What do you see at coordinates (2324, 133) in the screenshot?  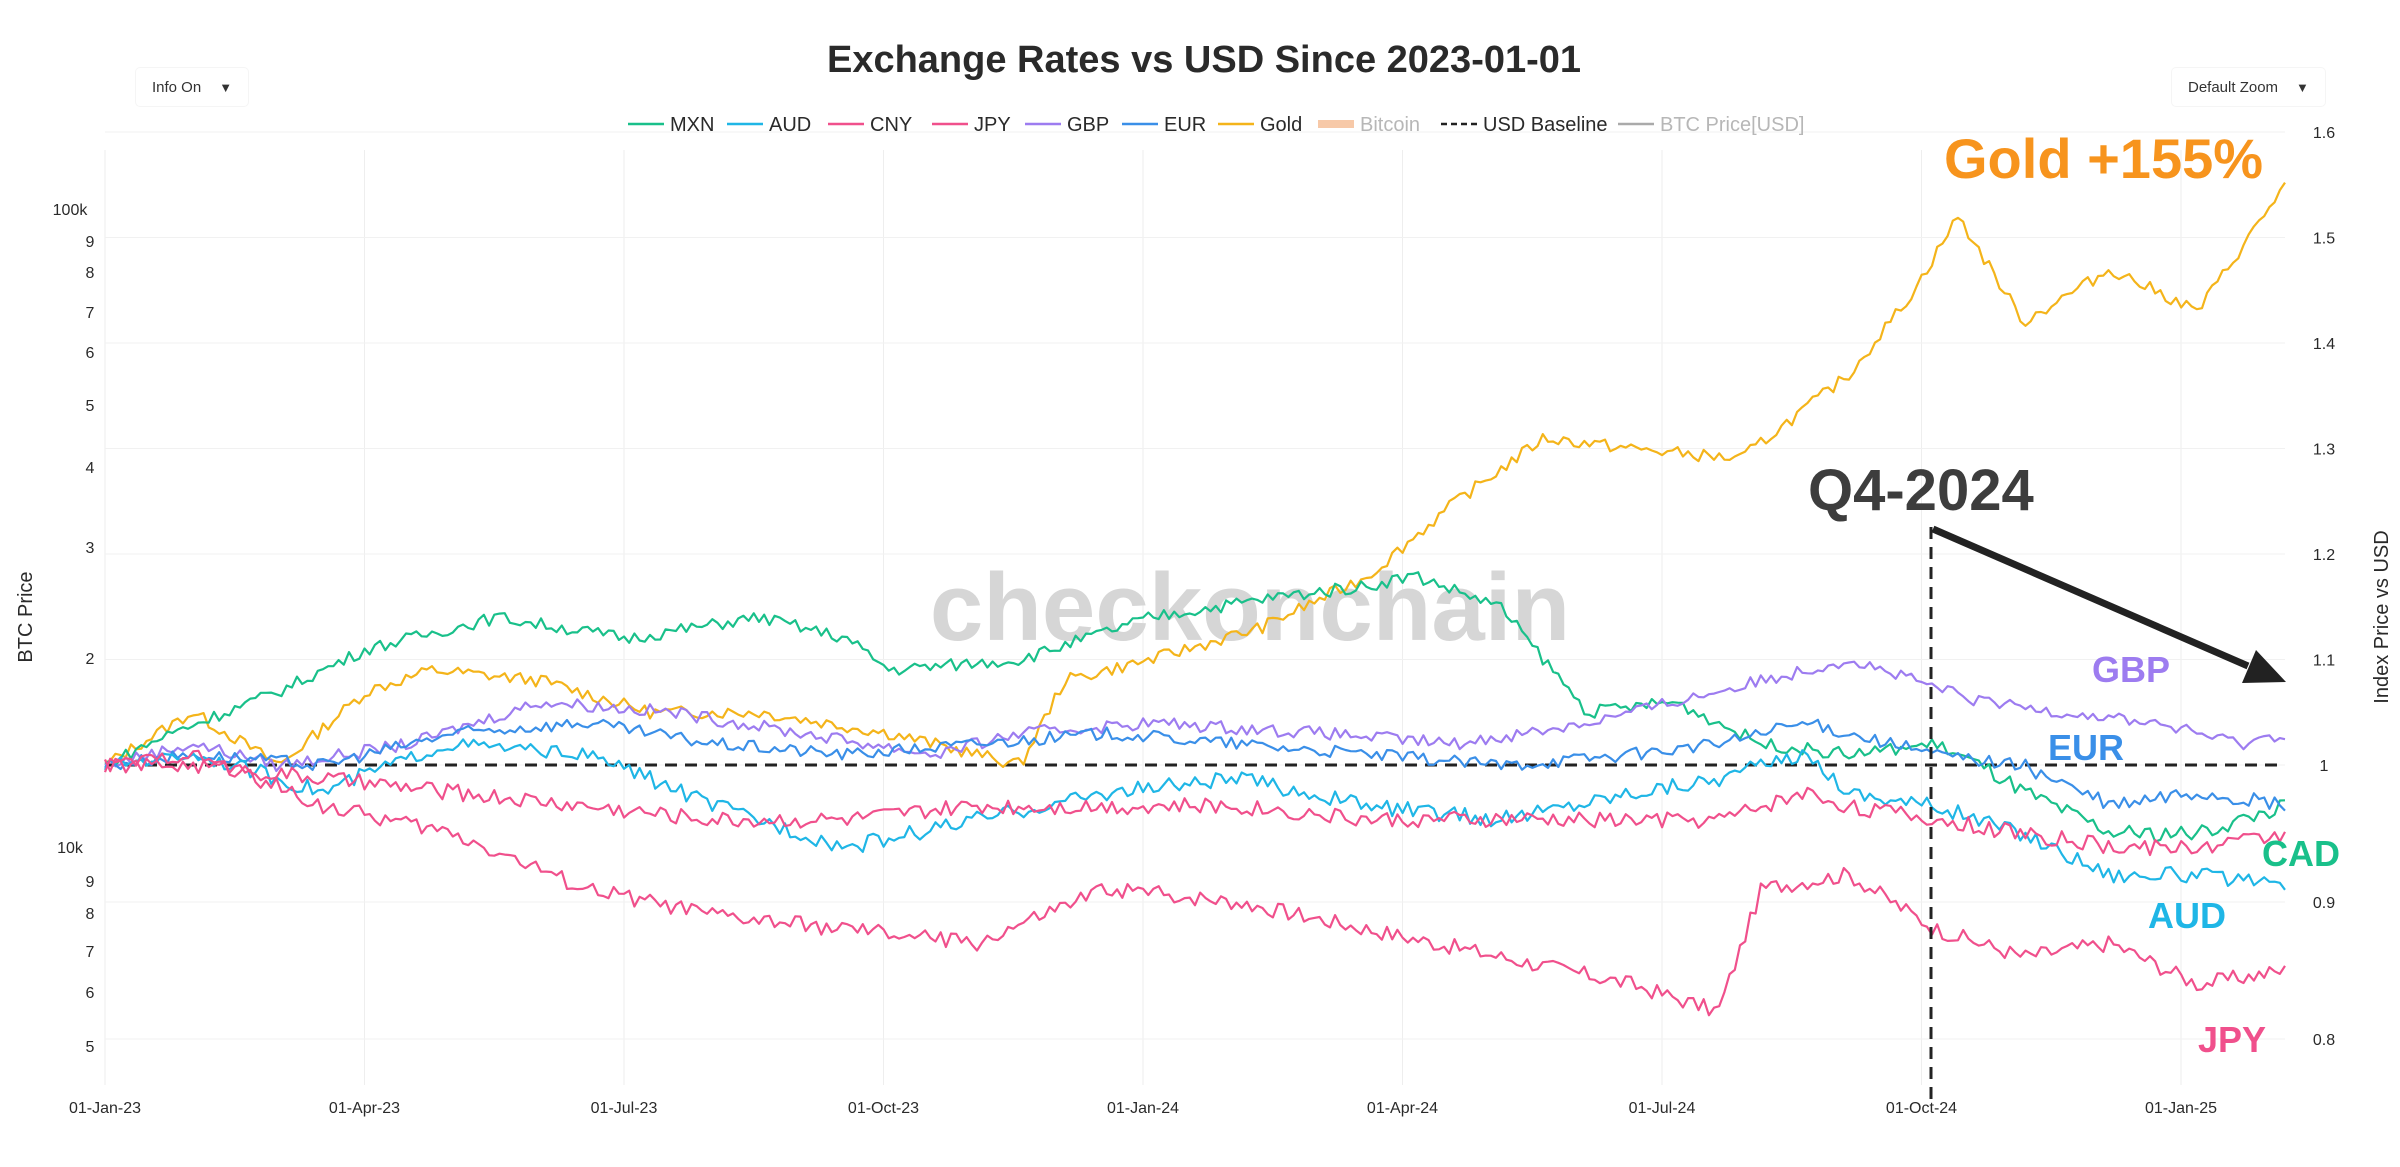 I see `y-right-tick-label: 1.6` at bounding box center [2324, 133].